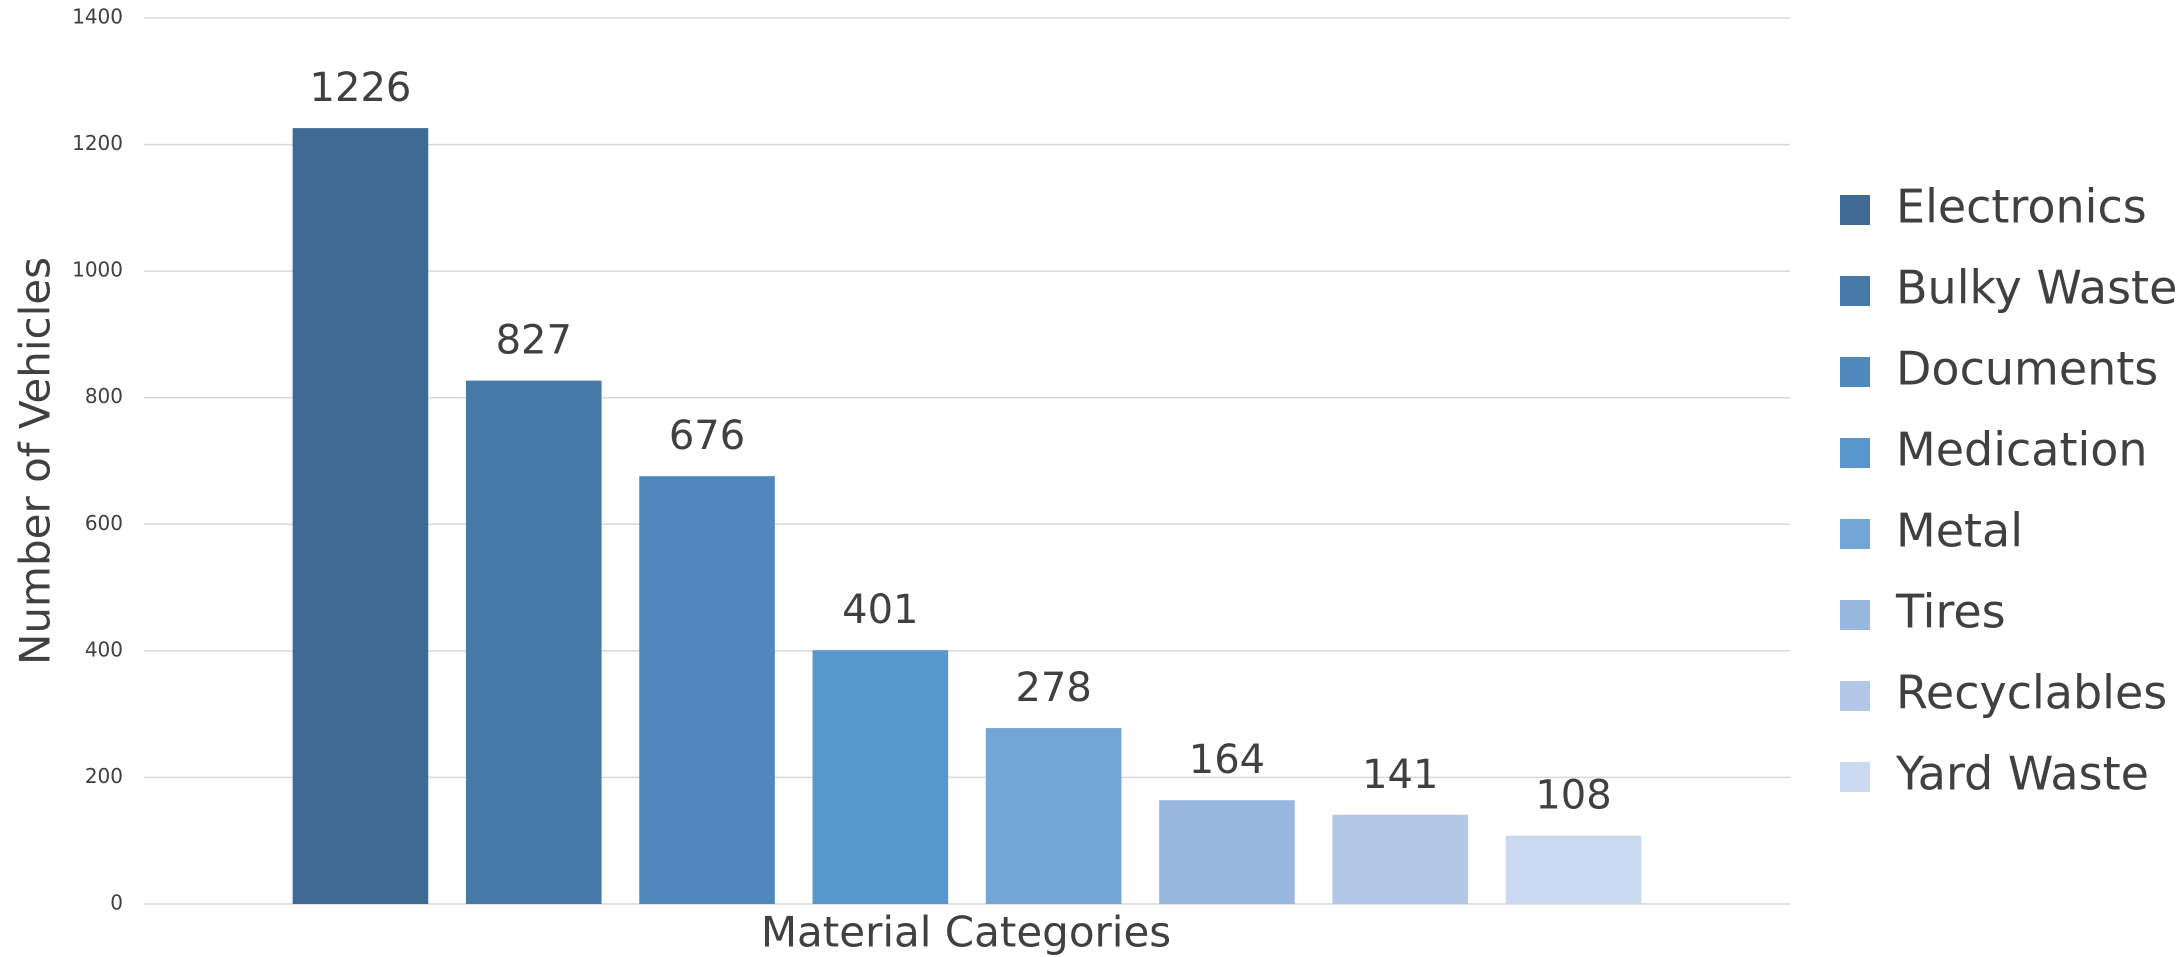 The height and width of the screenshot is (957, 2181). Describe the element at coordinates (104, 776) in the screenshot. I see `y-tick-label: 200` at that location.